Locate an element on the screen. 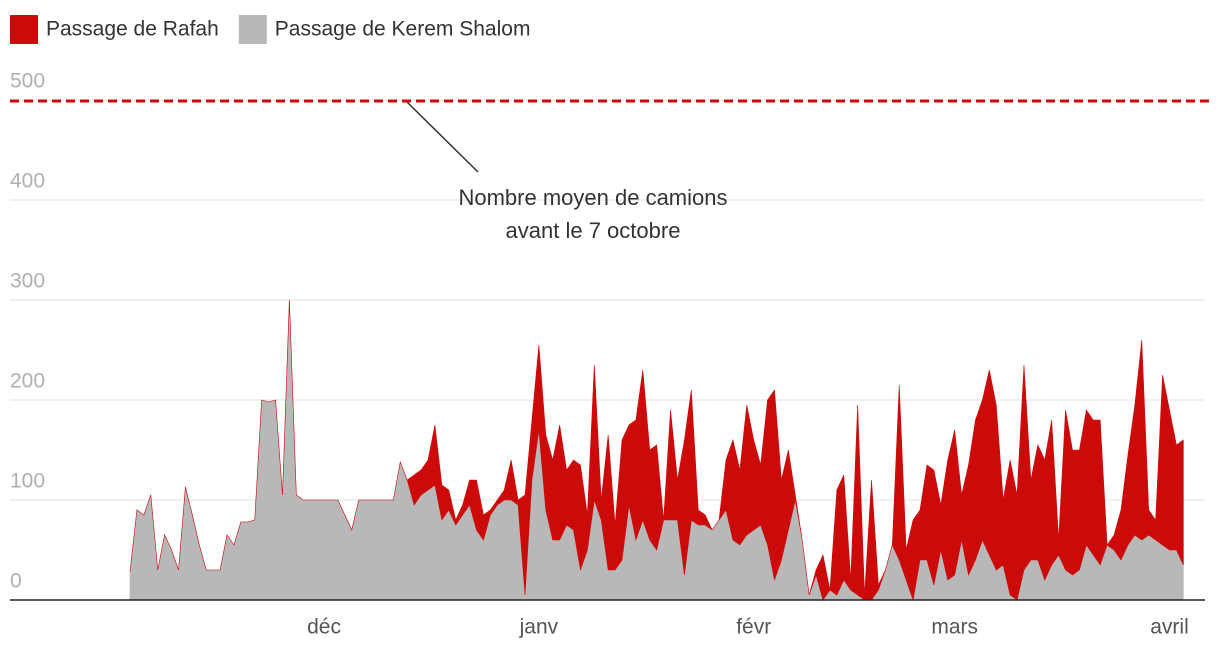 This screenshot has width=1220, height=652. y-tick-label: 100 is located at coordinates (27, 481).